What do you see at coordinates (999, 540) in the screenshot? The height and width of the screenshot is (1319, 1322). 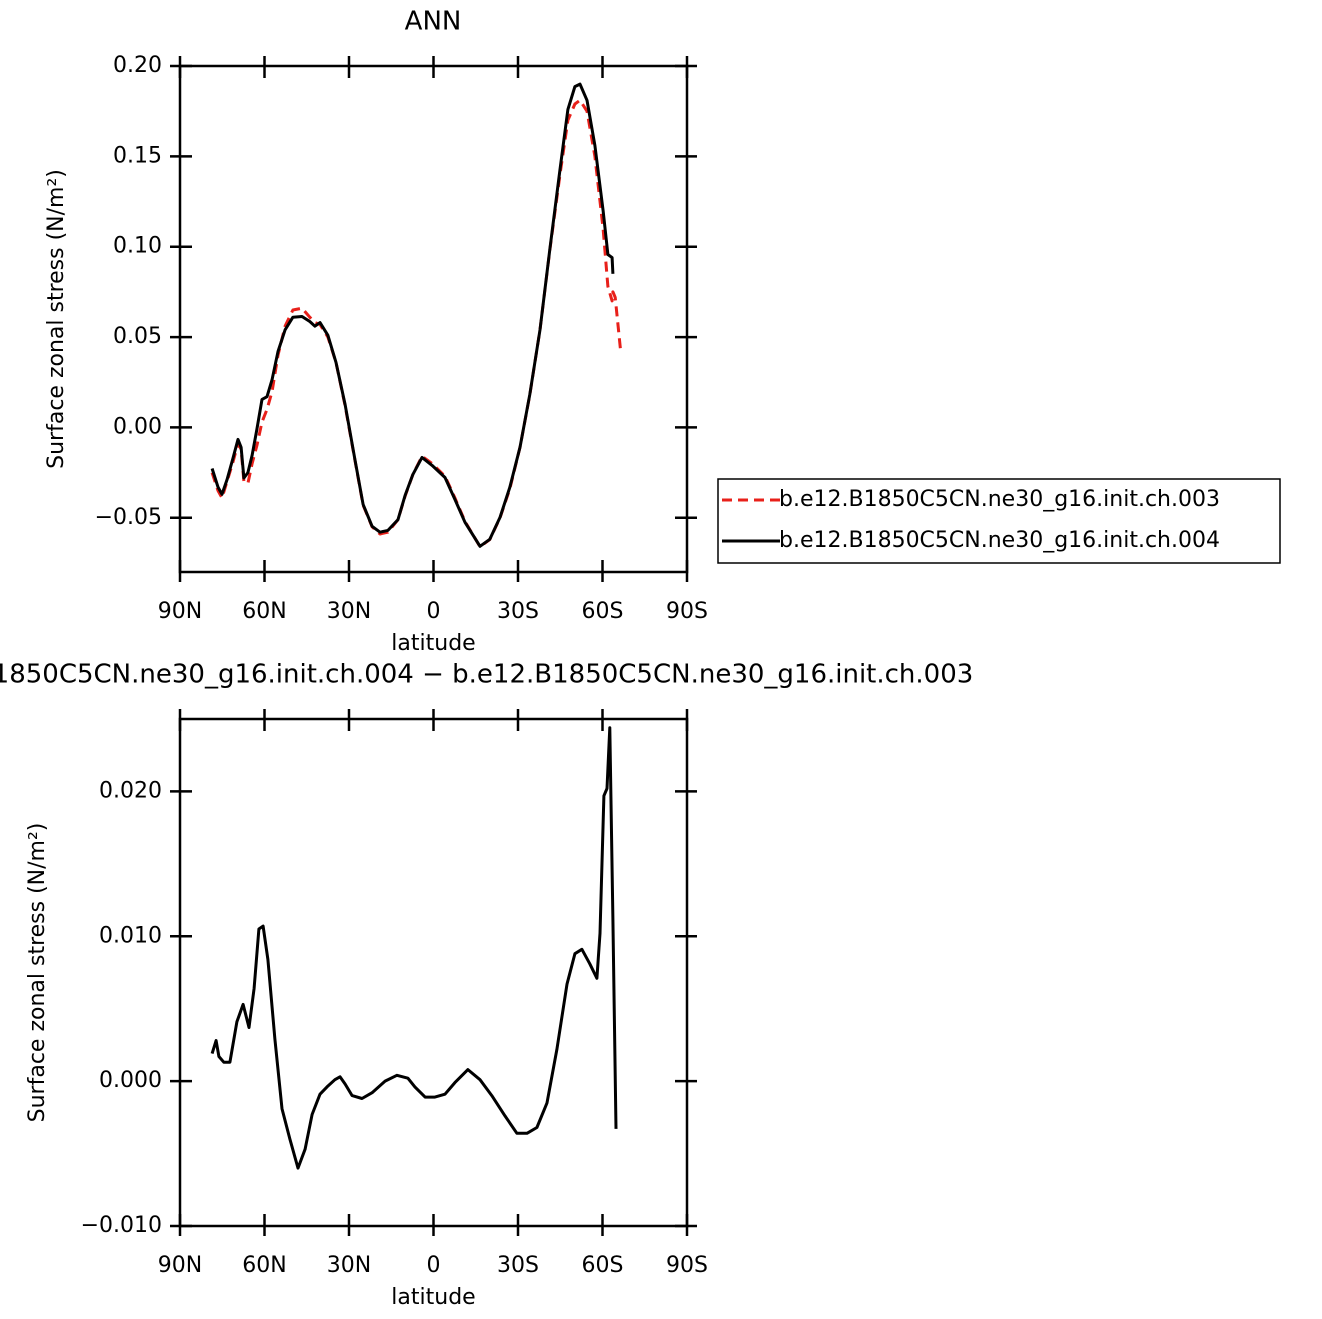 I see `legend-label: b.e12.B1850C5CN.ne30_g16.init.ch.004` at bounding box center [999, 540].